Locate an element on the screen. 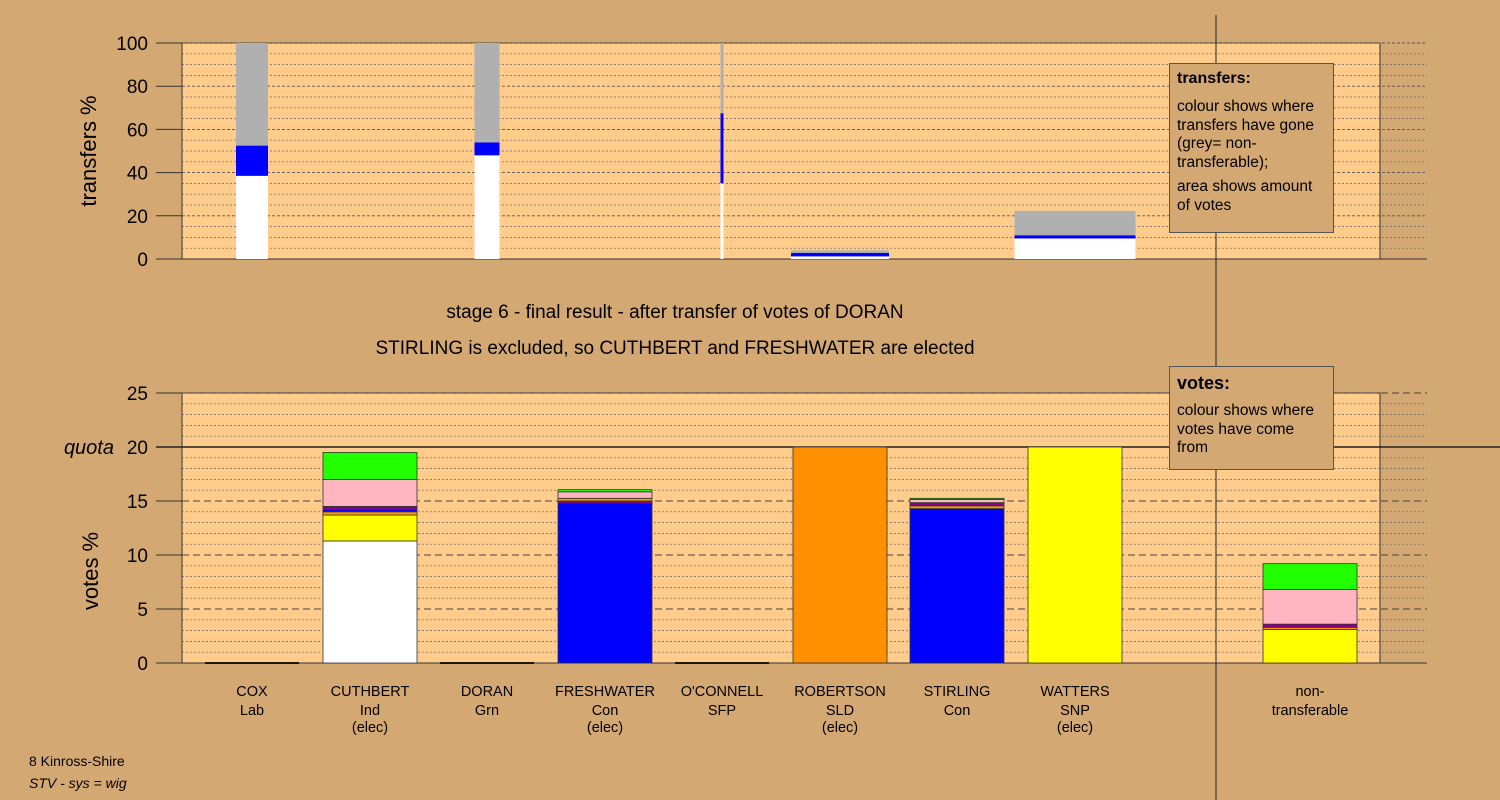 The height and width of the screenshot is (800, 1500). footer-system: STV - sys = wig is located at coordinates (78, 783).